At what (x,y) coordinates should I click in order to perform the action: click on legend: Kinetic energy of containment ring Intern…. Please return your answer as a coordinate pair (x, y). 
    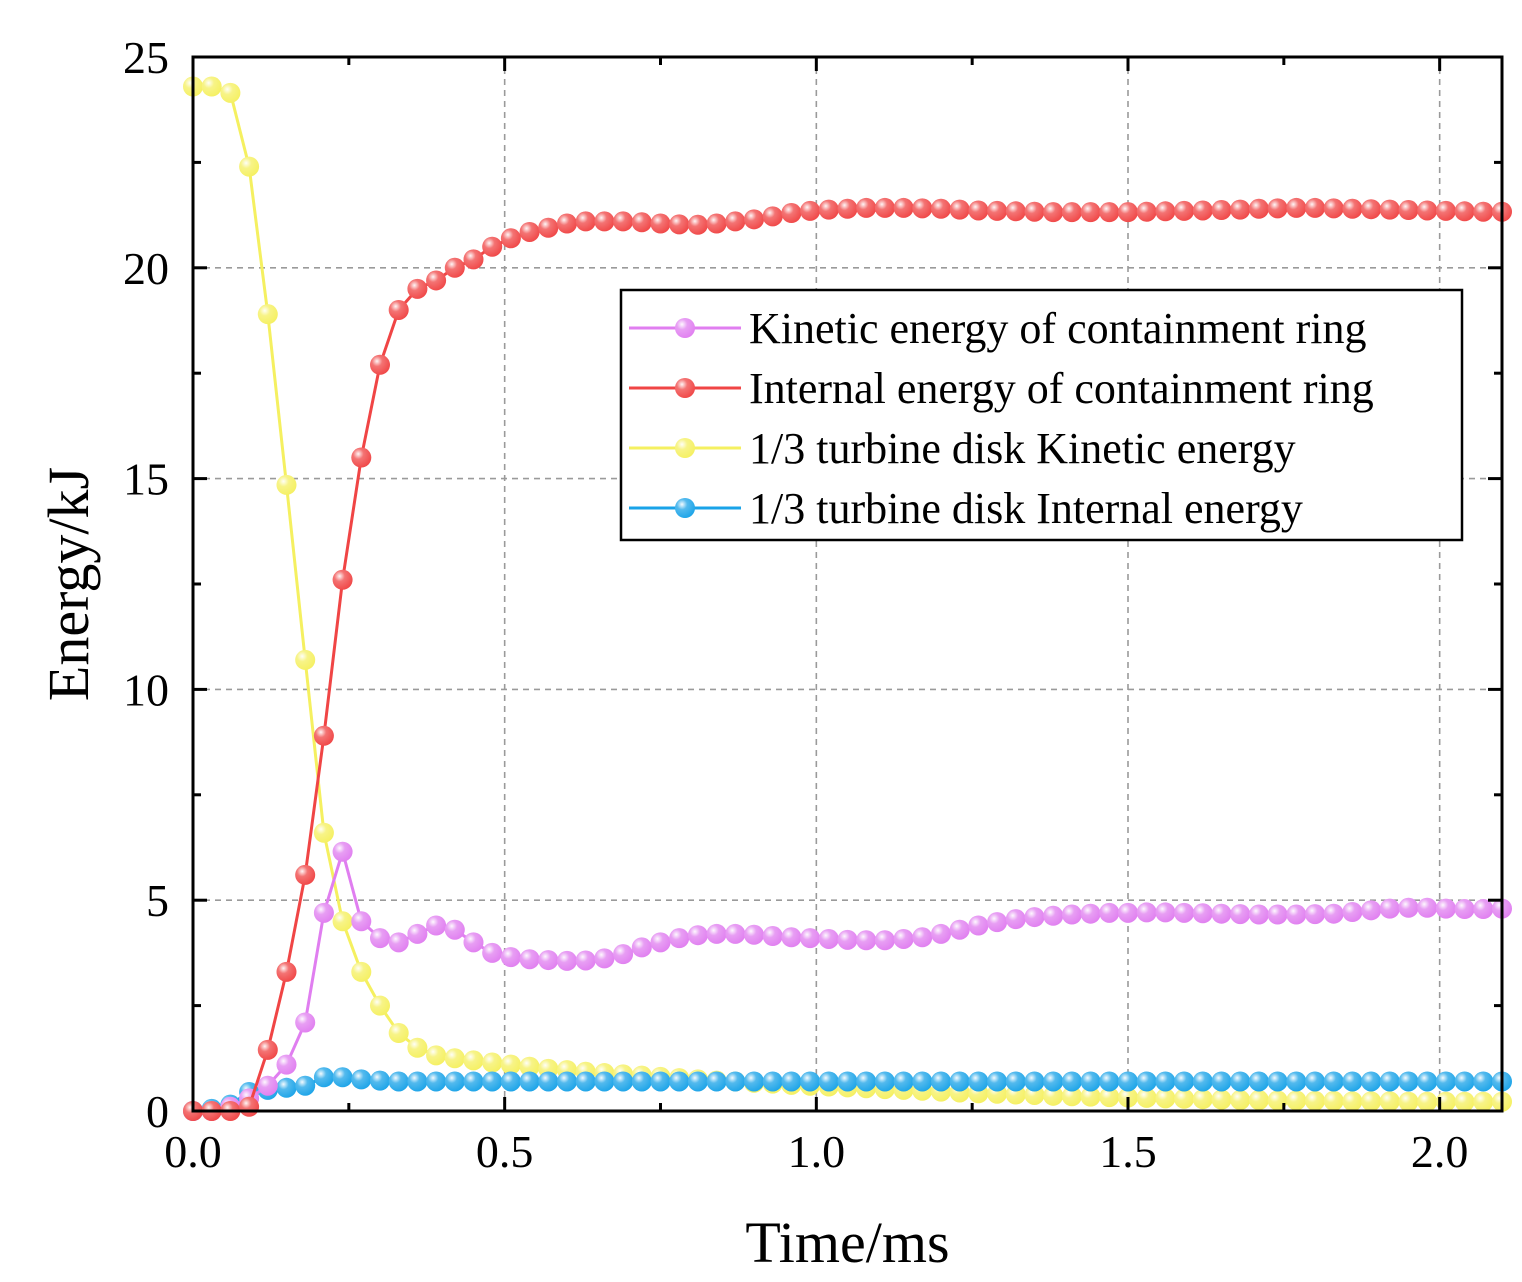
    Looking at the image, I should click on (1041, 415).